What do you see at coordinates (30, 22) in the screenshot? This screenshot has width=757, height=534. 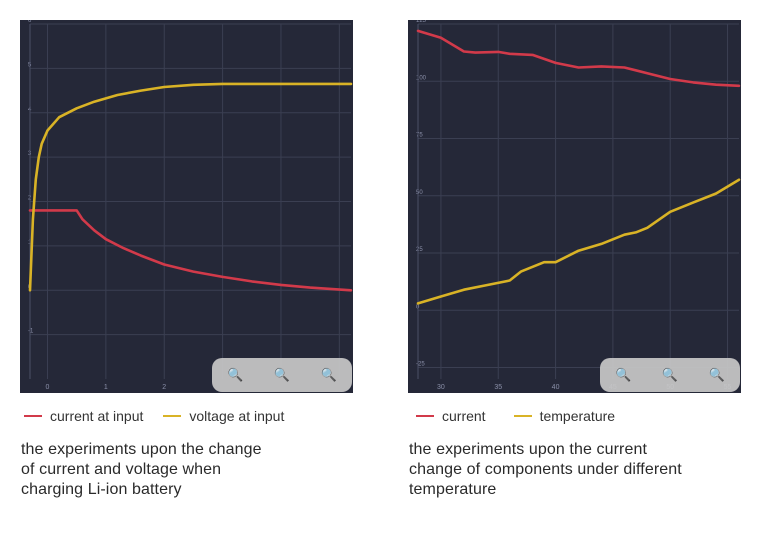 I see `y-tick-label: 6` at bounding box center [30, 22].